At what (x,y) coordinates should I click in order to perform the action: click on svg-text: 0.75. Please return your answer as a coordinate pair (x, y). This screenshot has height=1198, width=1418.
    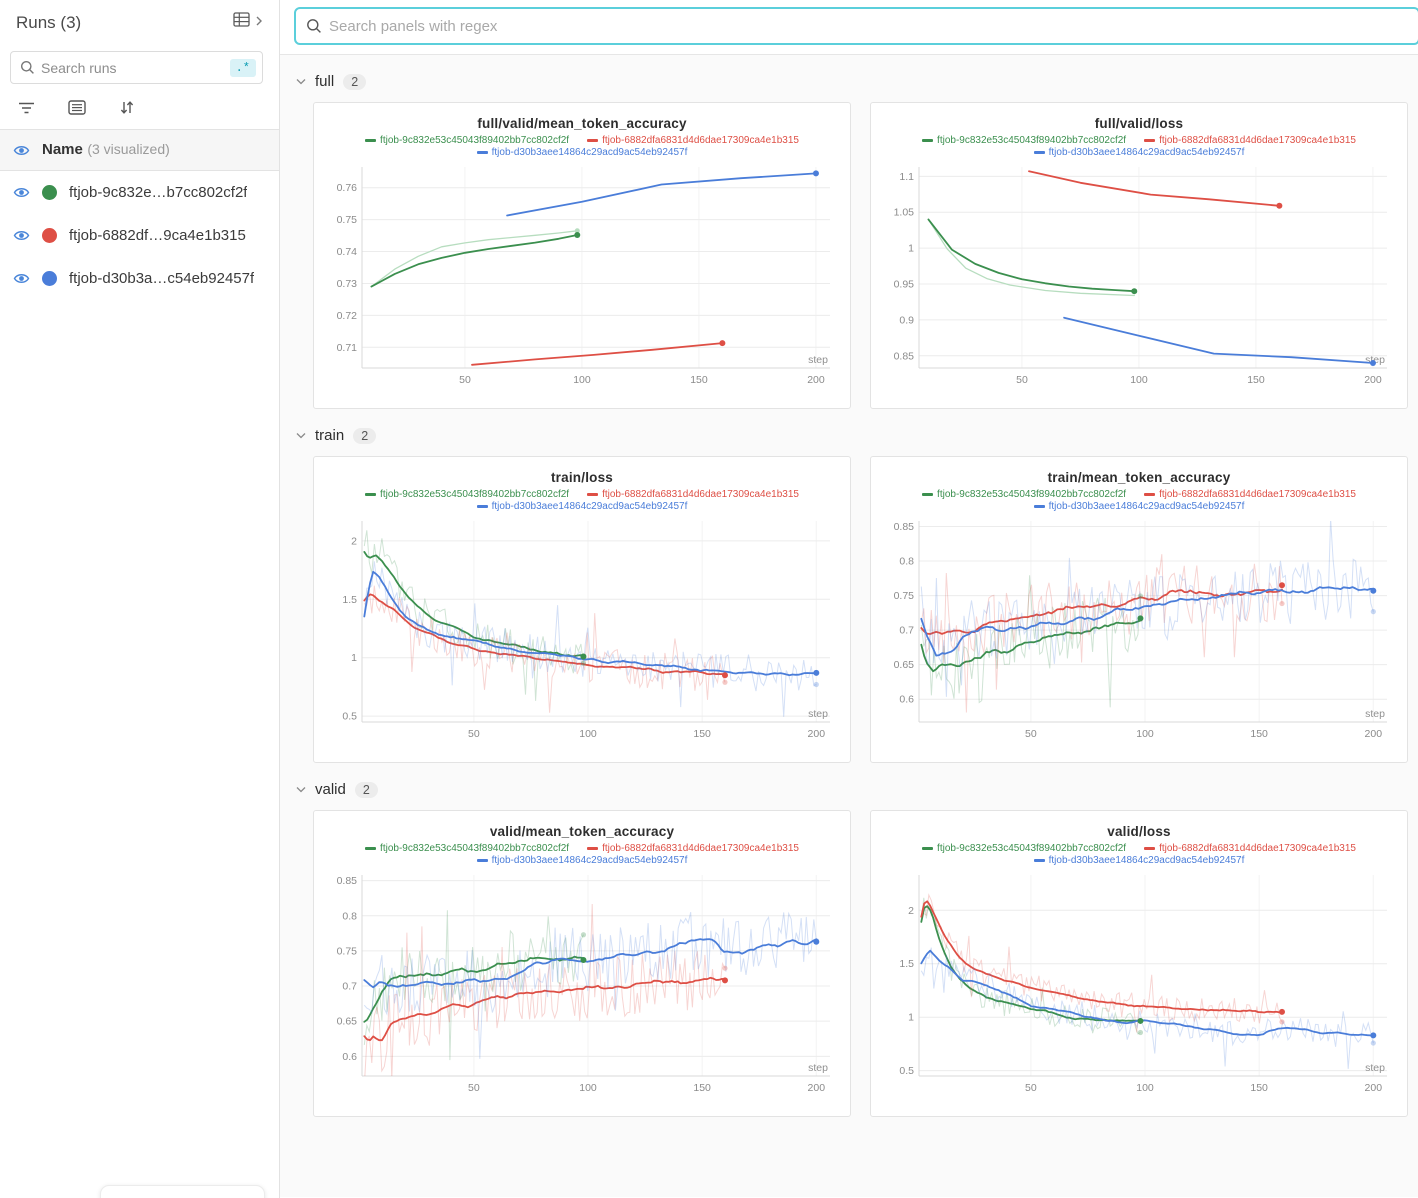
    Looking at the image, I should click on (347, 220).